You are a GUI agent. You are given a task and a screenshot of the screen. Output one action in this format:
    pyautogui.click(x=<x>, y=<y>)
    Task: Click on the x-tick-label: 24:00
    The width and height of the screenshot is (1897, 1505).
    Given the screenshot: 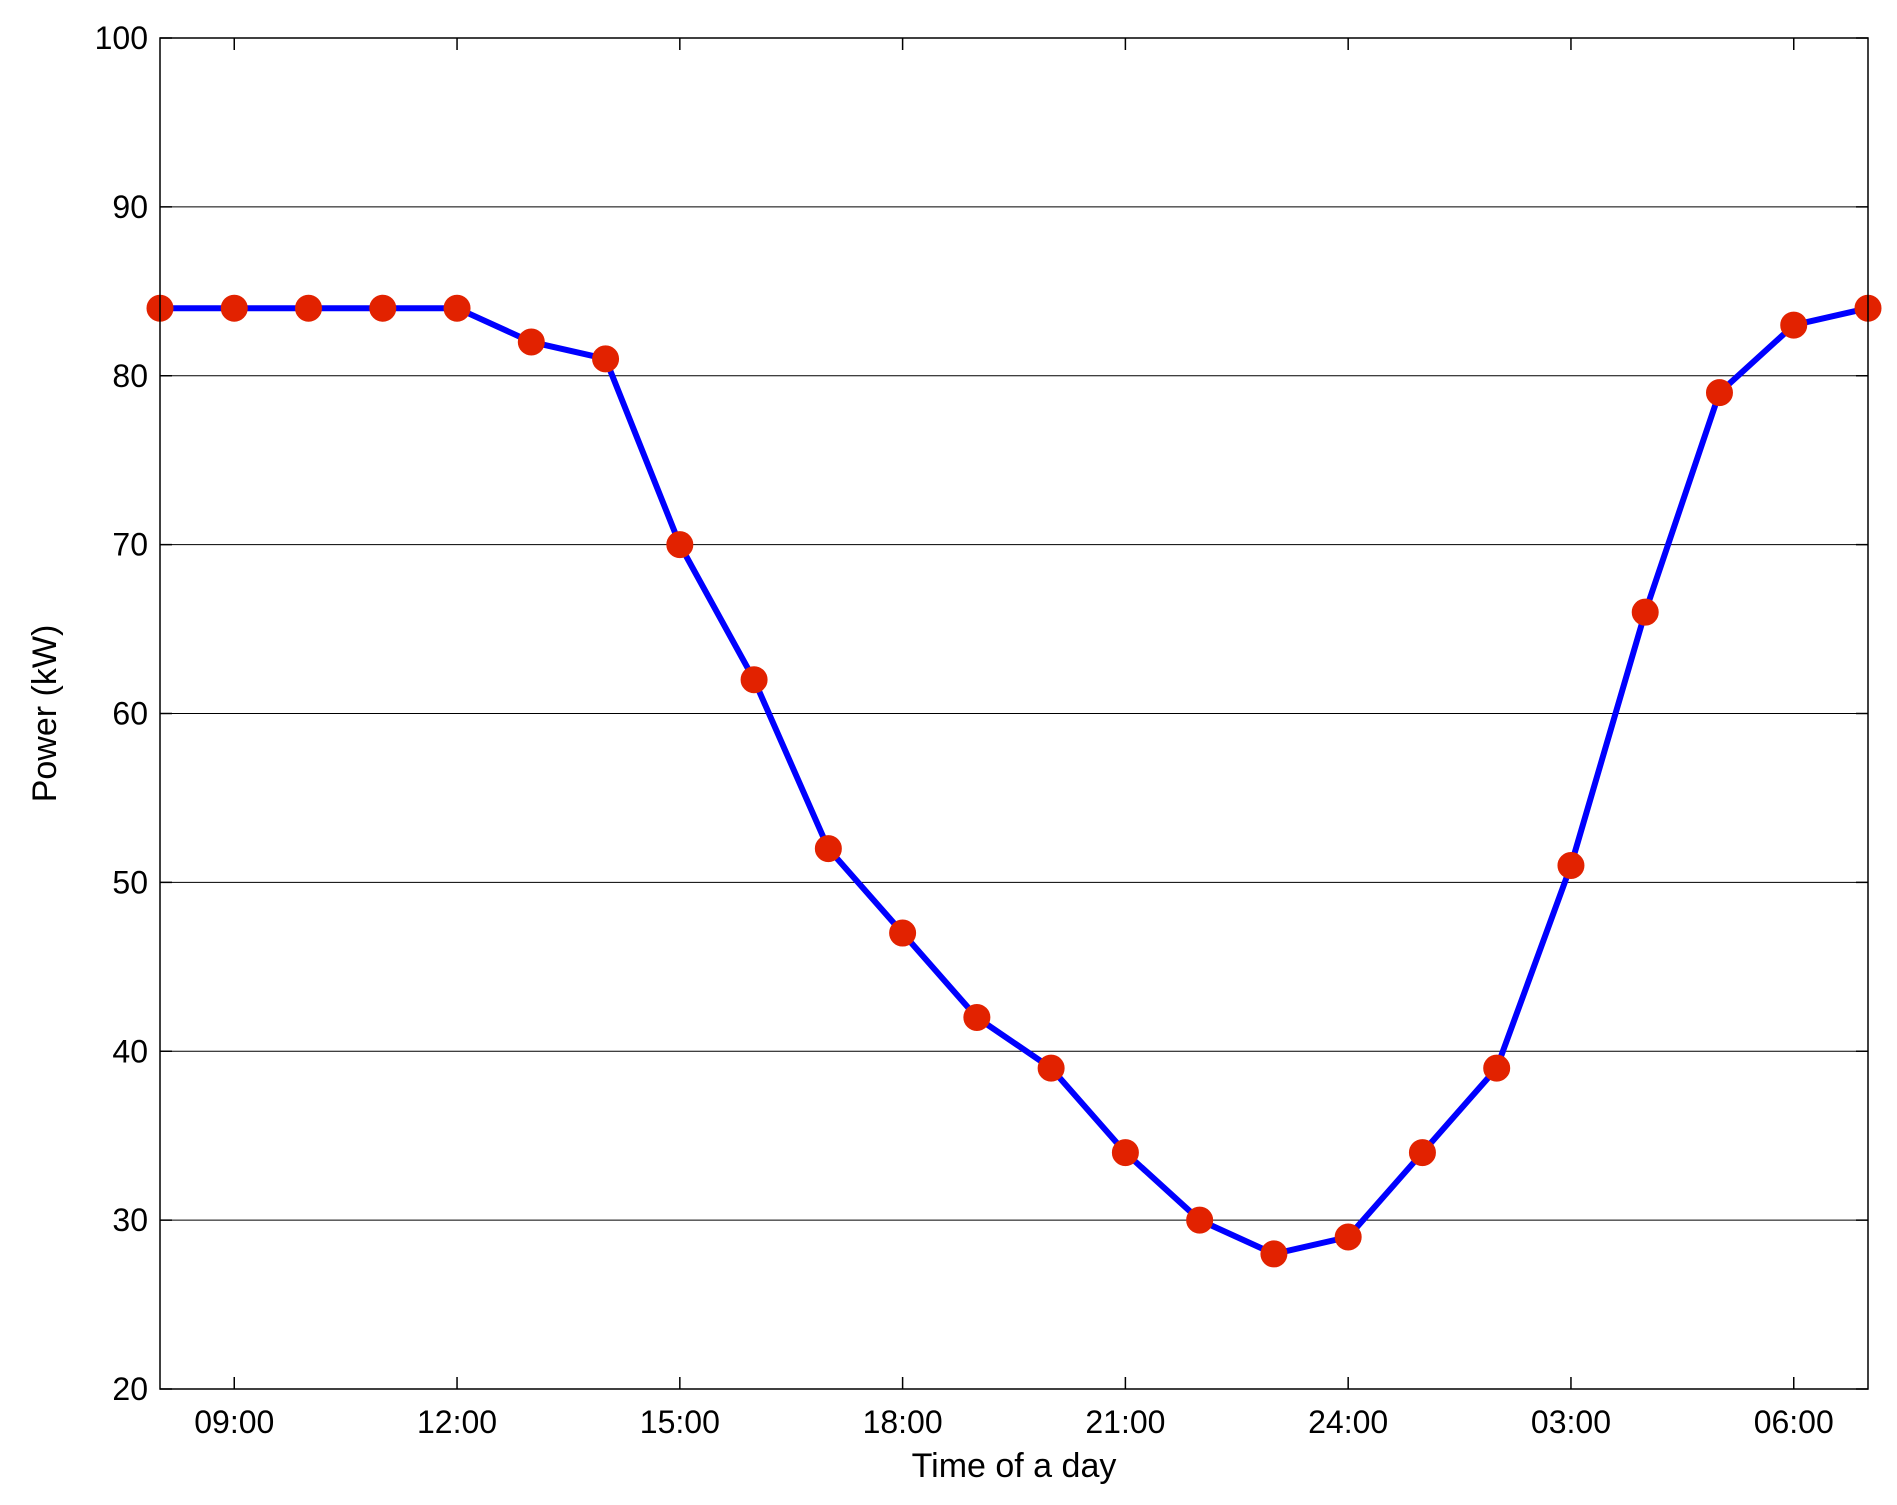 What is the action you would take?
    pyautogui.click(x=1348, y=1422)
    